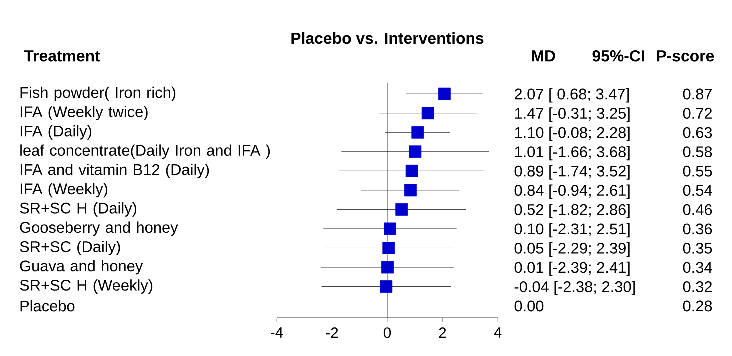  What do you see at coordinates (574, 288) in the screenshot?
I see `data-label: -0.04 [-2.38; 2.30]` at bounding box center [574, 288].